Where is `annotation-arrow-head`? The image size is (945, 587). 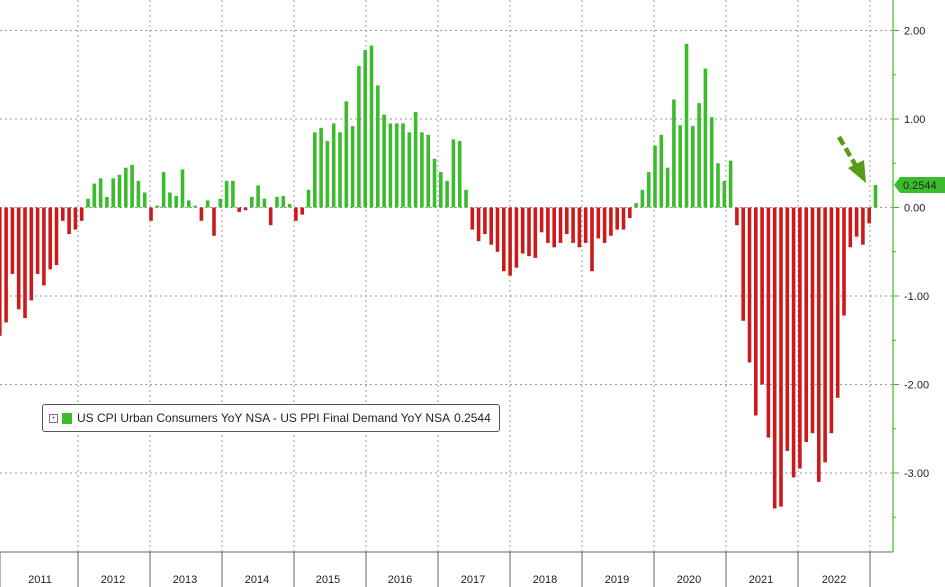 annotation-arrow-head is located at coordinates (857, 171).